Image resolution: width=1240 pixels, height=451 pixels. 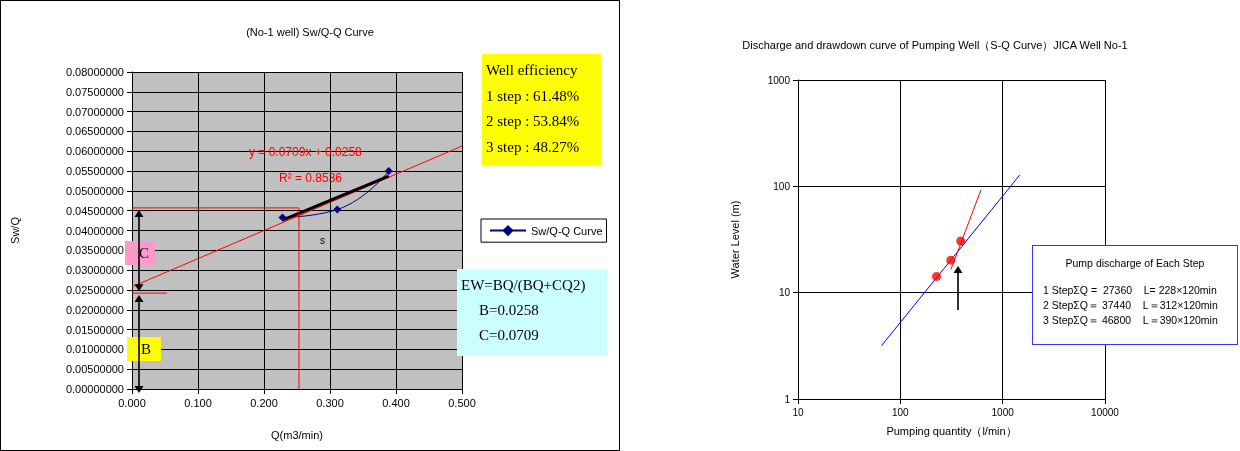 What do you see at coordinates (787, 399) in the screenshot?
I see `y-tick-label: 1` at bounding box center [787, 399].